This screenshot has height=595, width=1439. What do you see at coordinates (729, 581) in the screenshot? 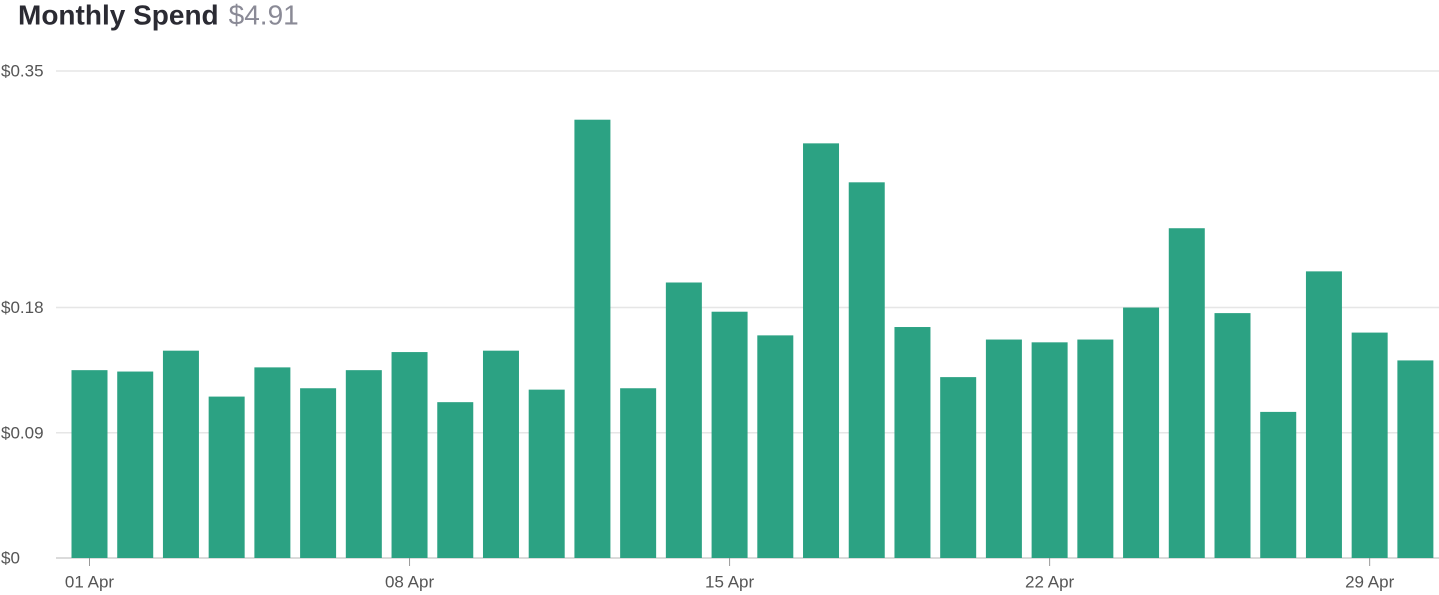
I see `x-tick-label: 15 Apr` at bounding box center [729, 581].